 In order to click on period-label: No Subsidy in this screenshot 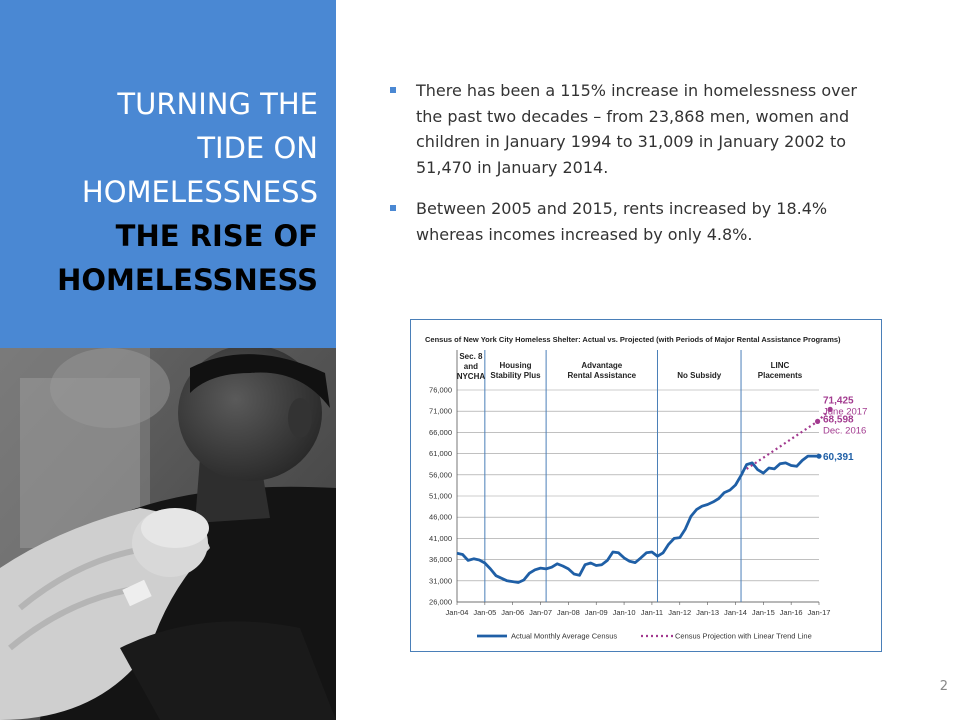, I will do `click(699, 375)`.